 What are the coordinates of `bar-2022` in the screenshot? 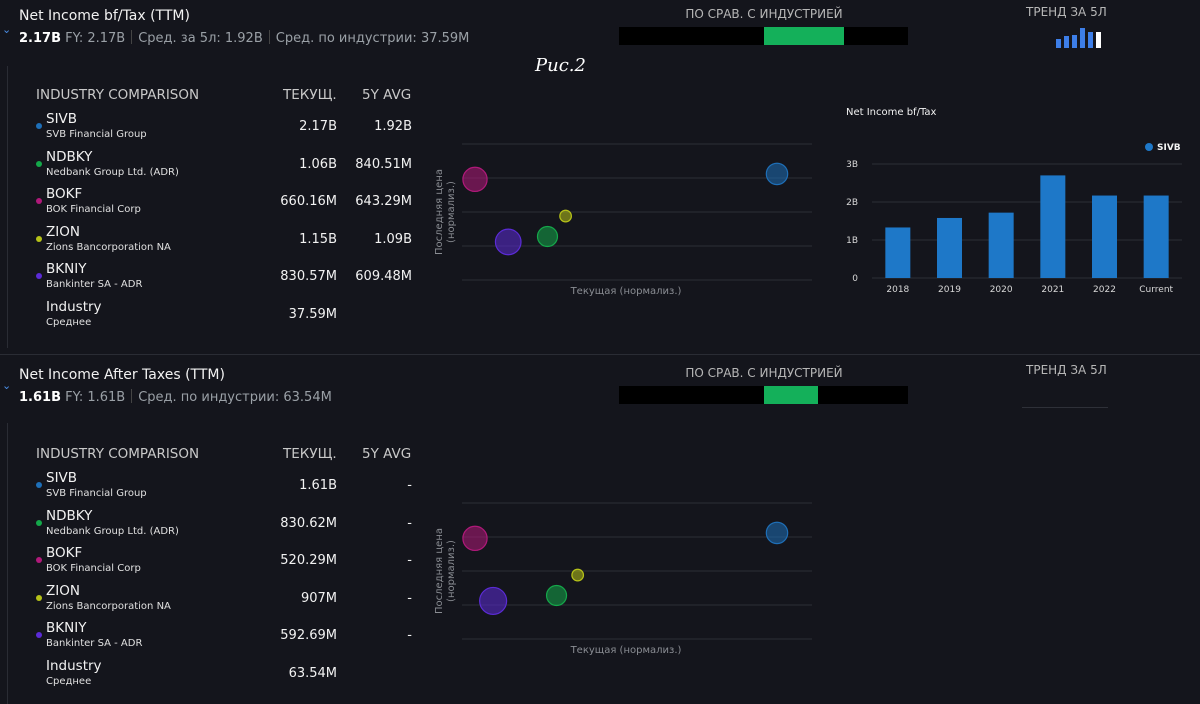 It's located at (1104, 236).